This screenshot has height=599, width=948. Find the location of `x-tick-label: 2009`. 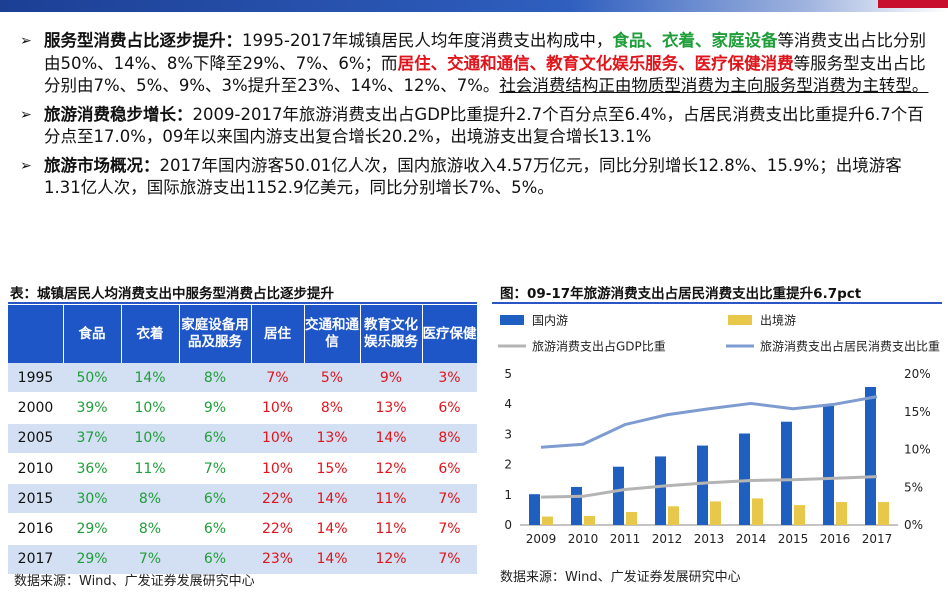

x-tick-label: 2009 is located at coordinates (541, 539).